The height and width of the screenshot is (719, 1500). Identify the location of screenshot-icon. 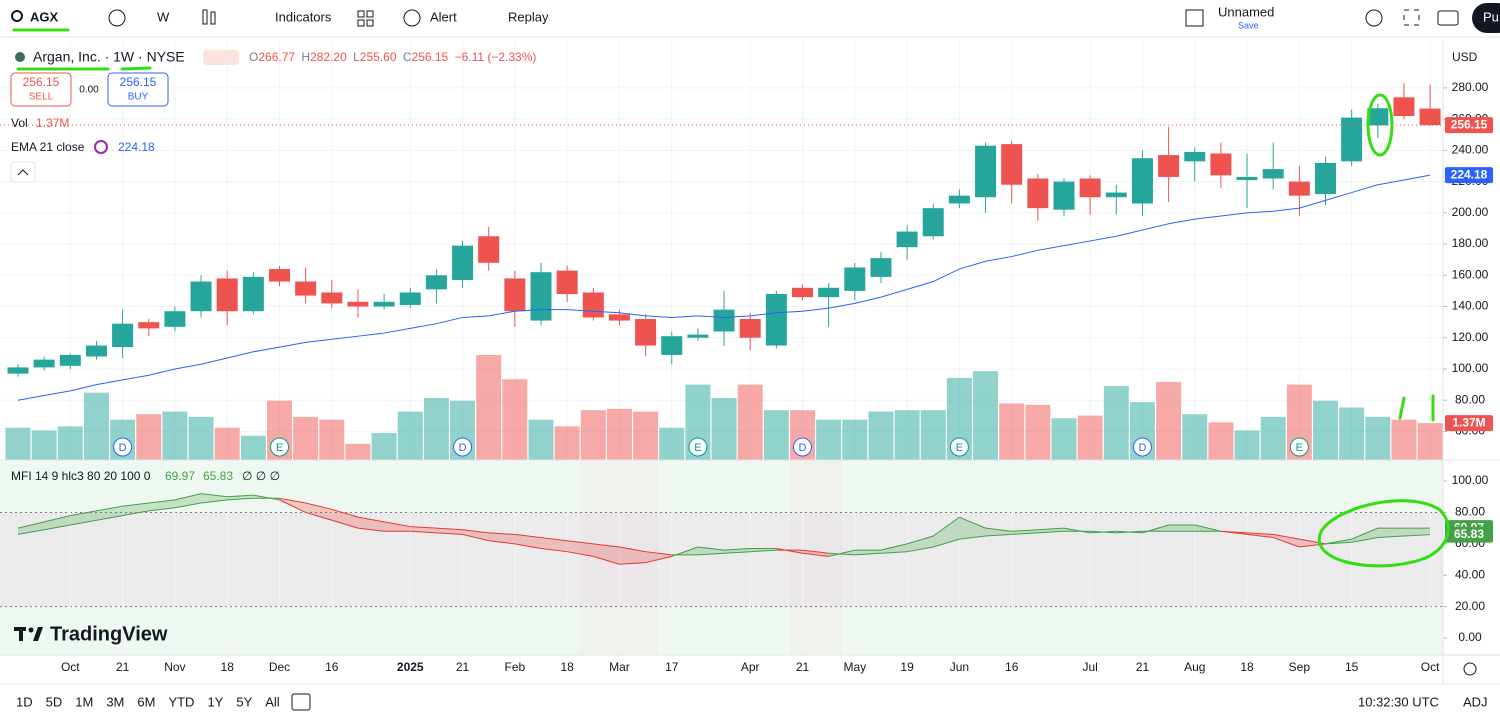
(1448, 18).